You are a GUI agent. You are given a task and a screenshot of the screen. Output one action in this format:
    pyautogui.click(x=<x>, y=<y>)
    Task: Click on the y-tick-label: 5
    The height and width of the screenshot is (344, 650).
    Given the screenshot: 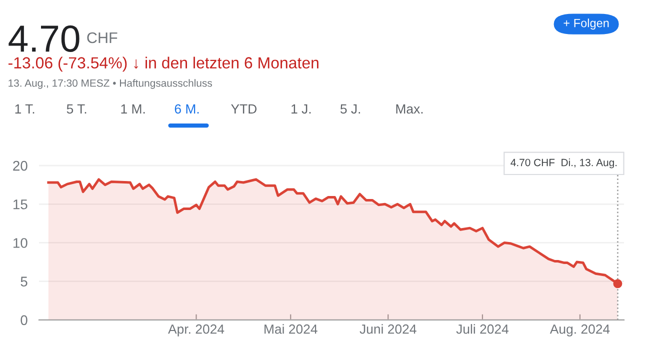 What is the action you would take?
    pyautogui.click(x=24, y=281)
    